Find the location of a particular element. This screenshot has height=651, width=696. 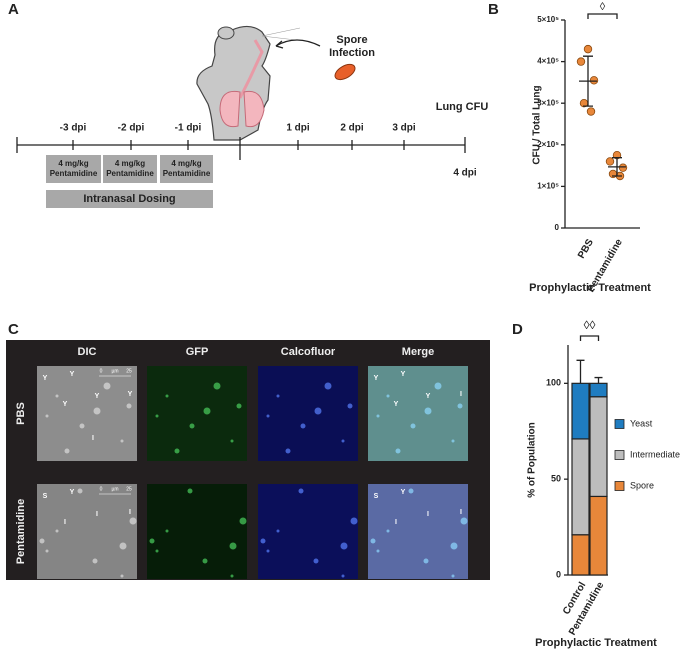

panel-label: C is located at coordinates (13, 329).